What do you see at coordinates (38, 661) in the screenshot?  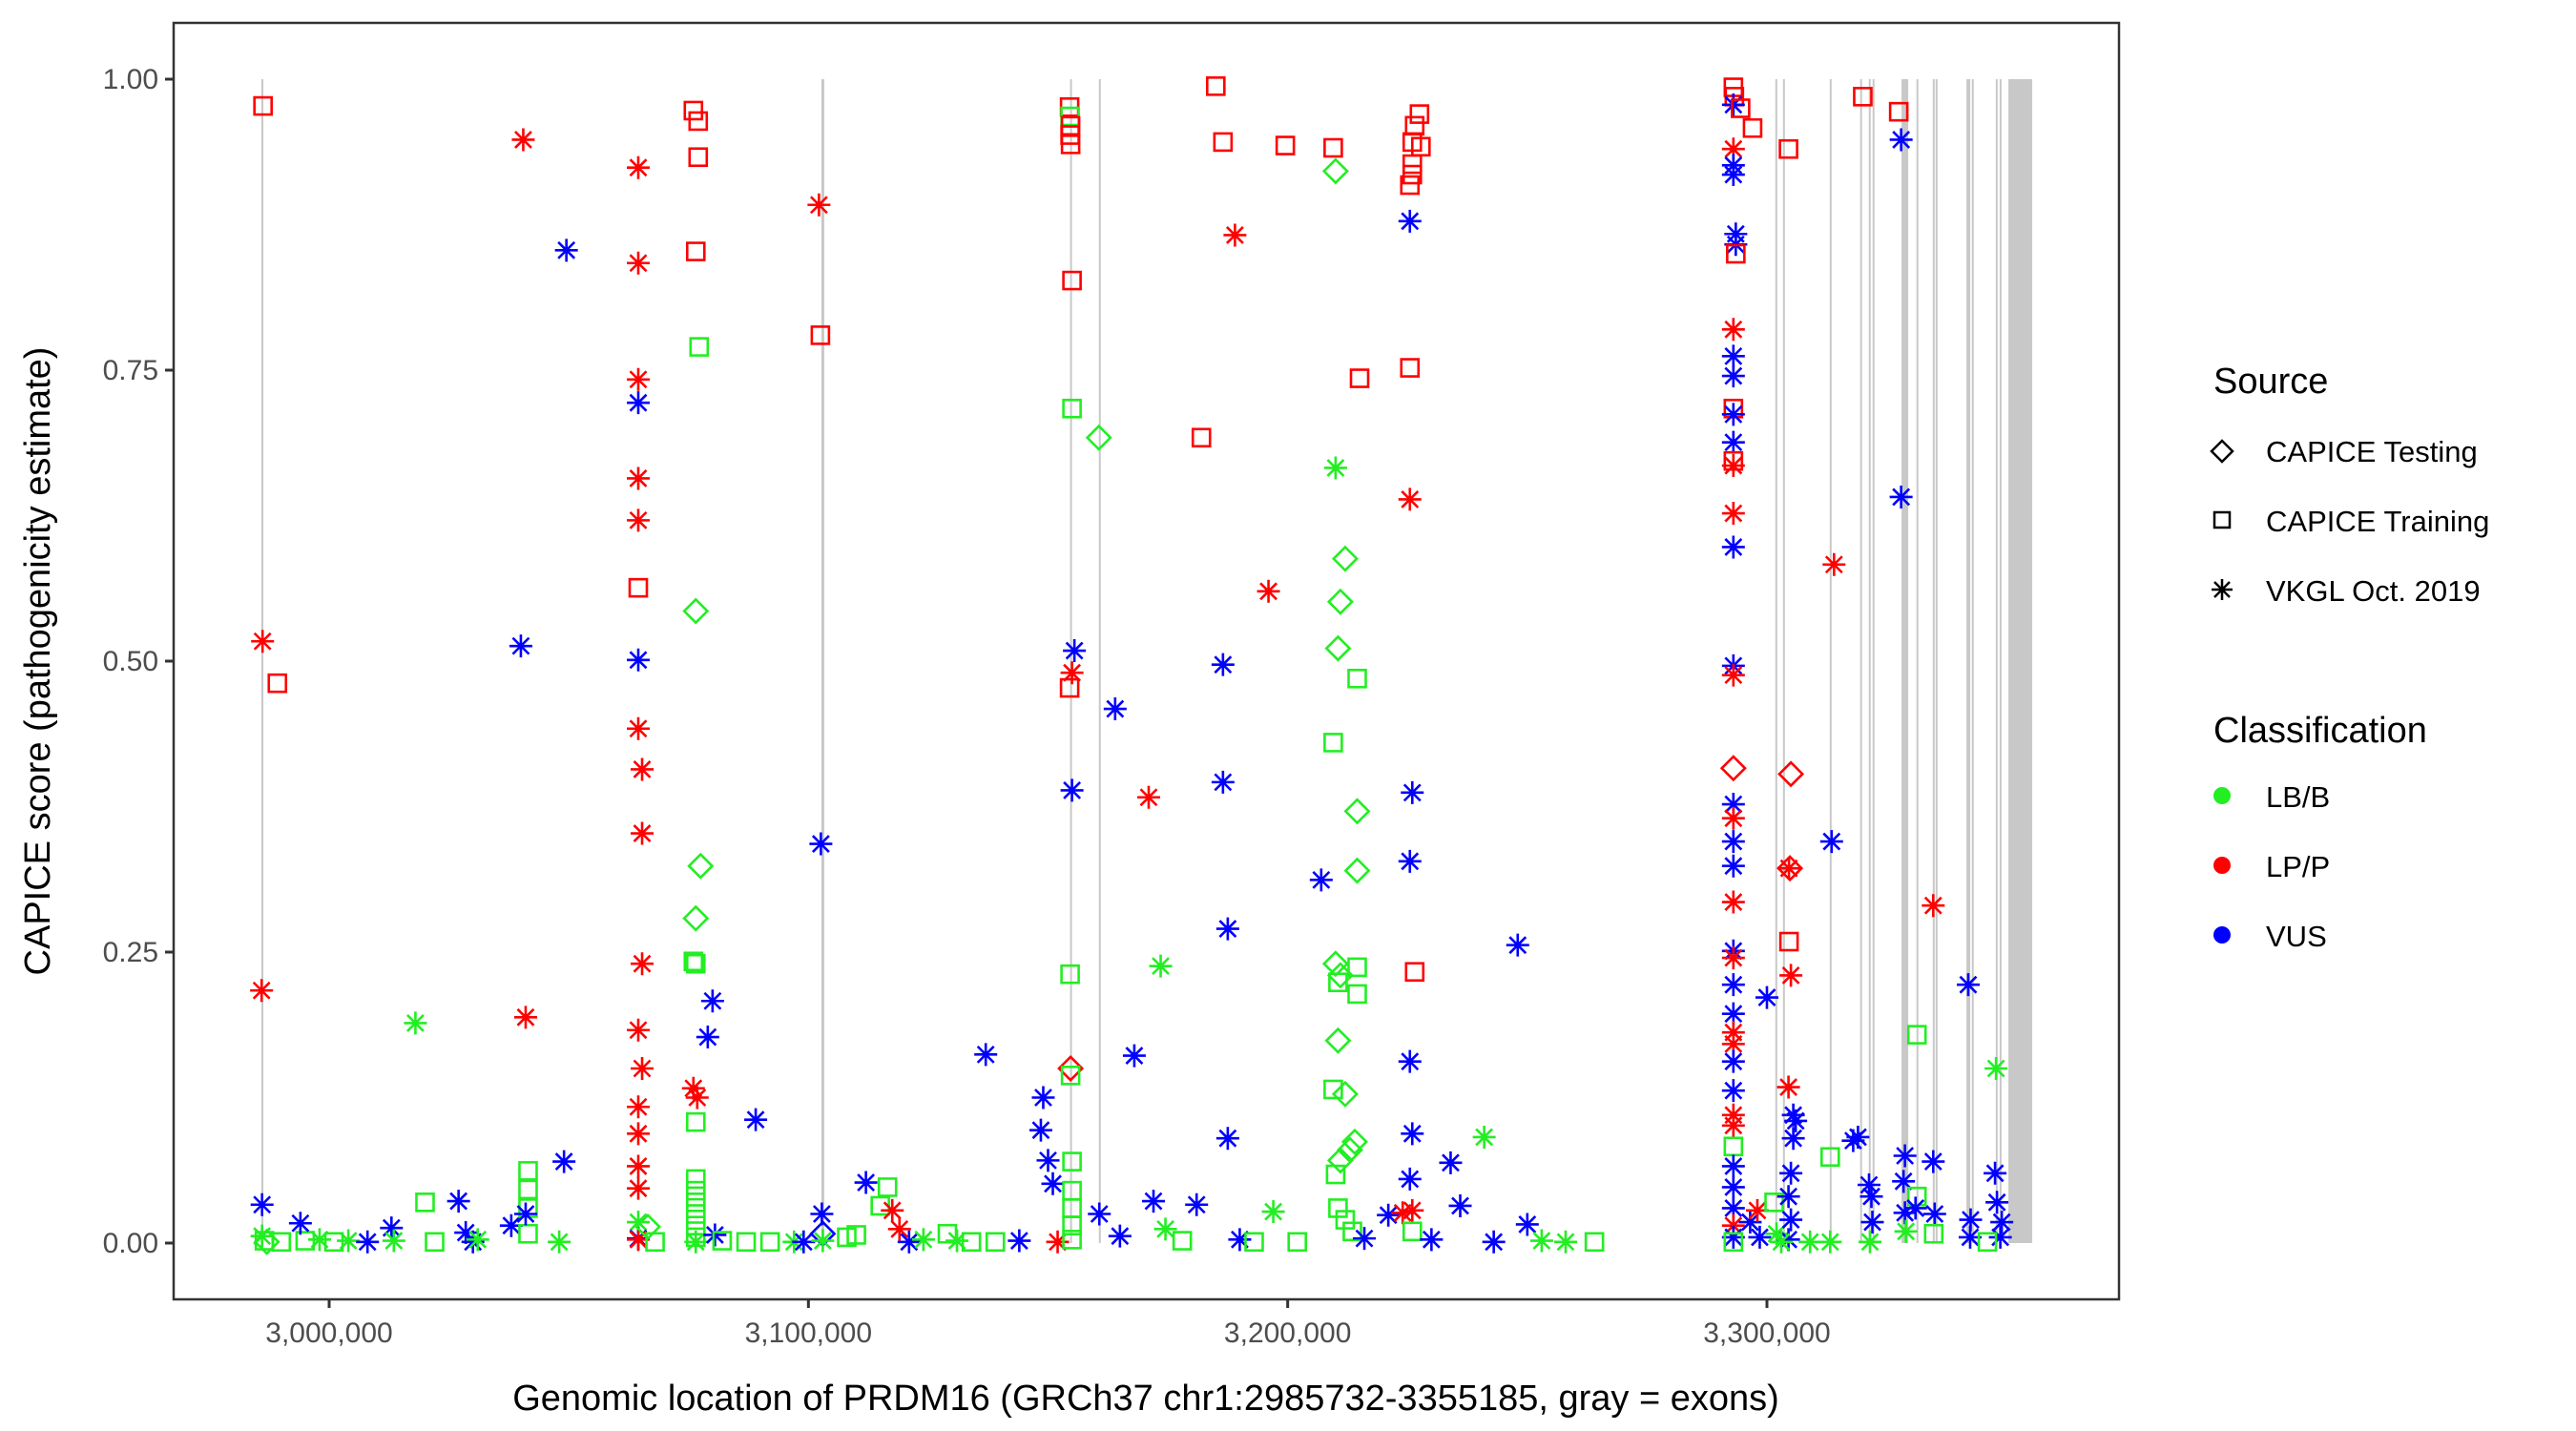 I see `y-axis-title: CAPICE score (pathogenicity estimate)` at bounding box center [38, 661].